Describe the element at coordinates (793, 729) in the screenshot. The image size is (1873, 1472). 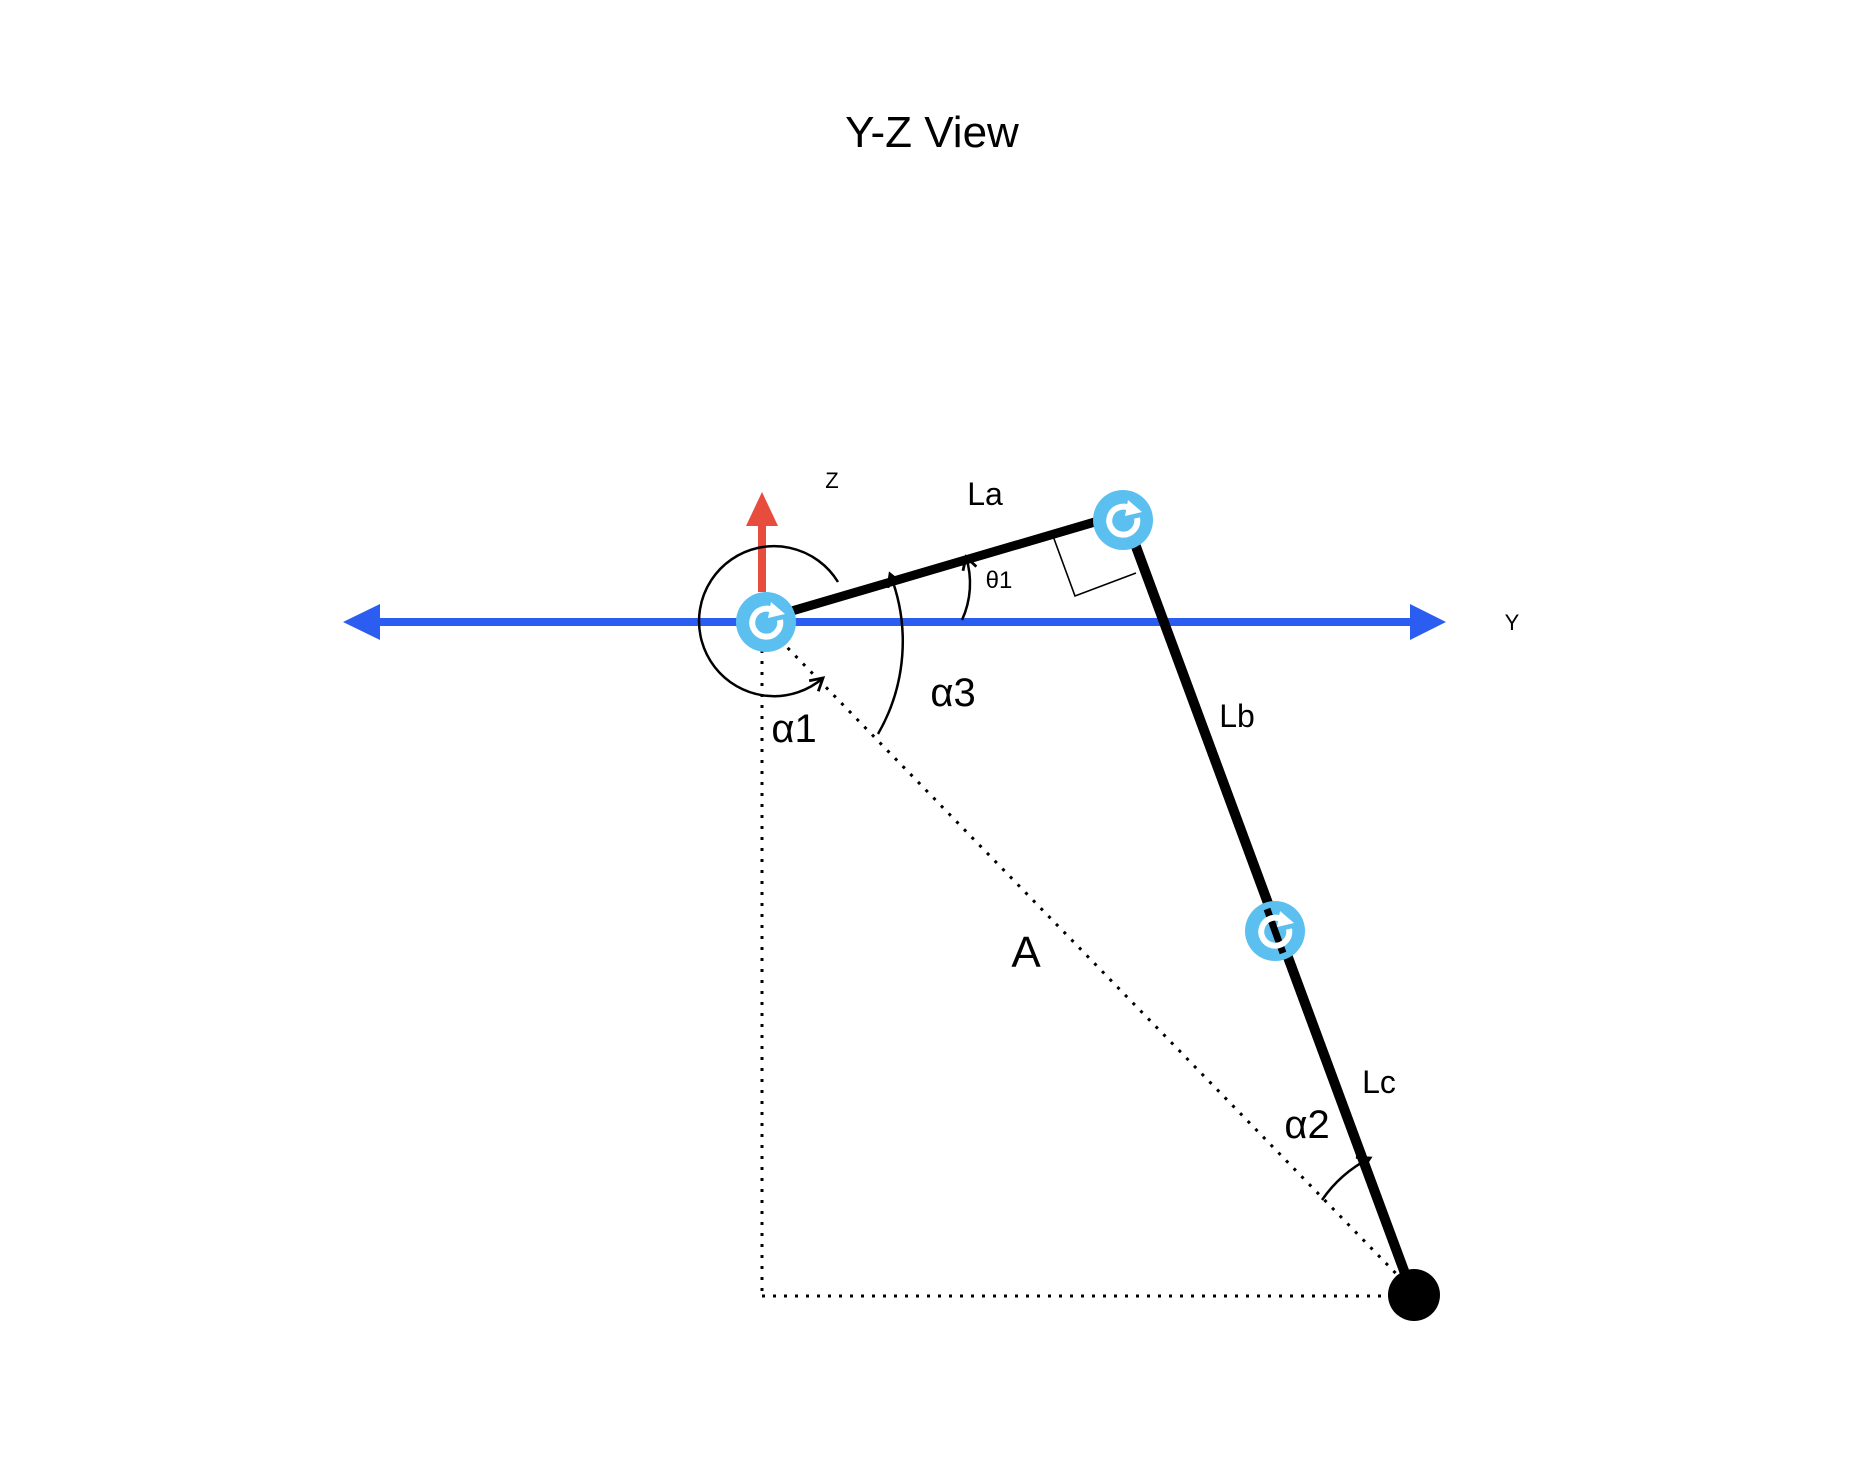
I see `alpha1-label: α1` at that location.